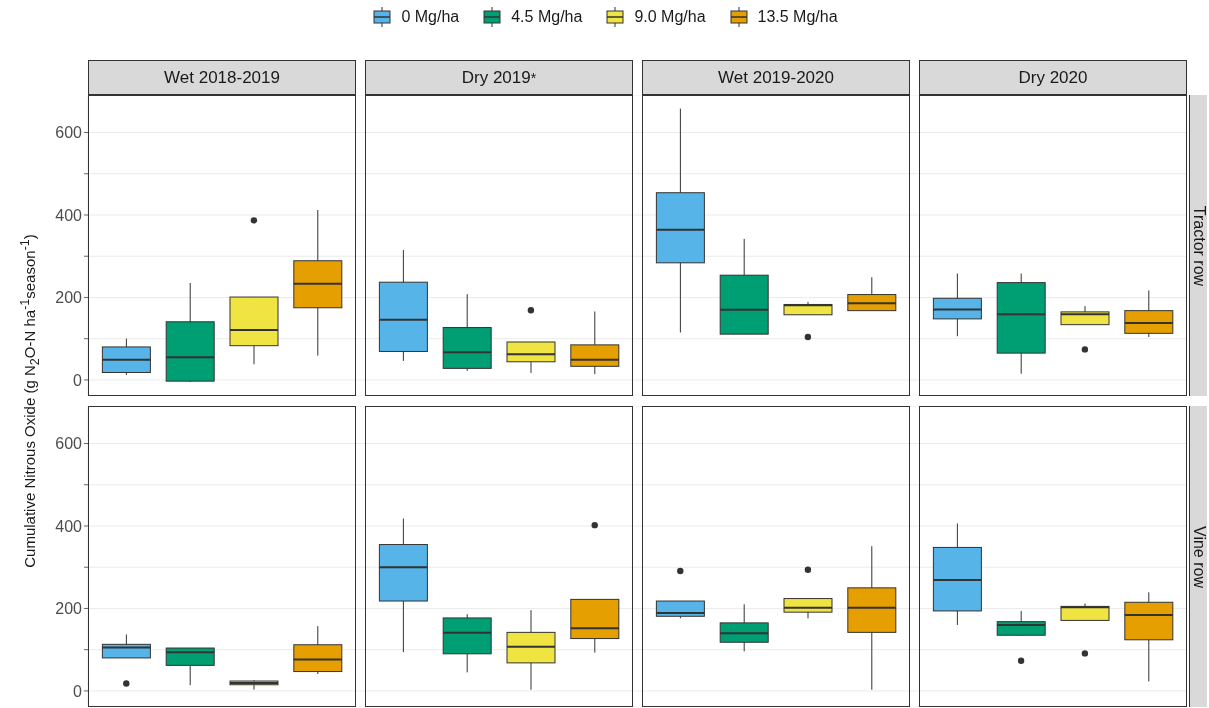 This screenshot has width=1209, height=708. What do you see at coordinates (1198, 556) in the screenshot?
I see `text: Vine row` at bounding box center [1198, 556].